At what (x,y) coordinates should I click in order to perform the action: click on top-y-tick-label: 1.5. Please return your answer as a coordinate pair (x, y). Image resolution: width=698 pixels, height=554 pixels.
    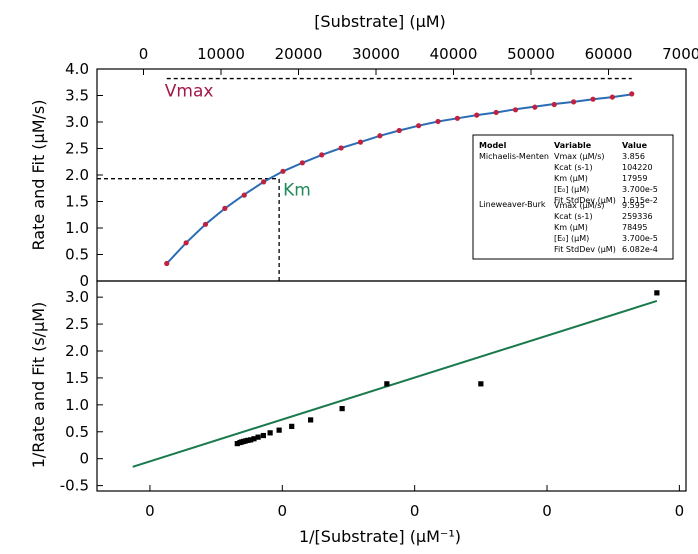
    Looking at the image, I should click on (77, 202).